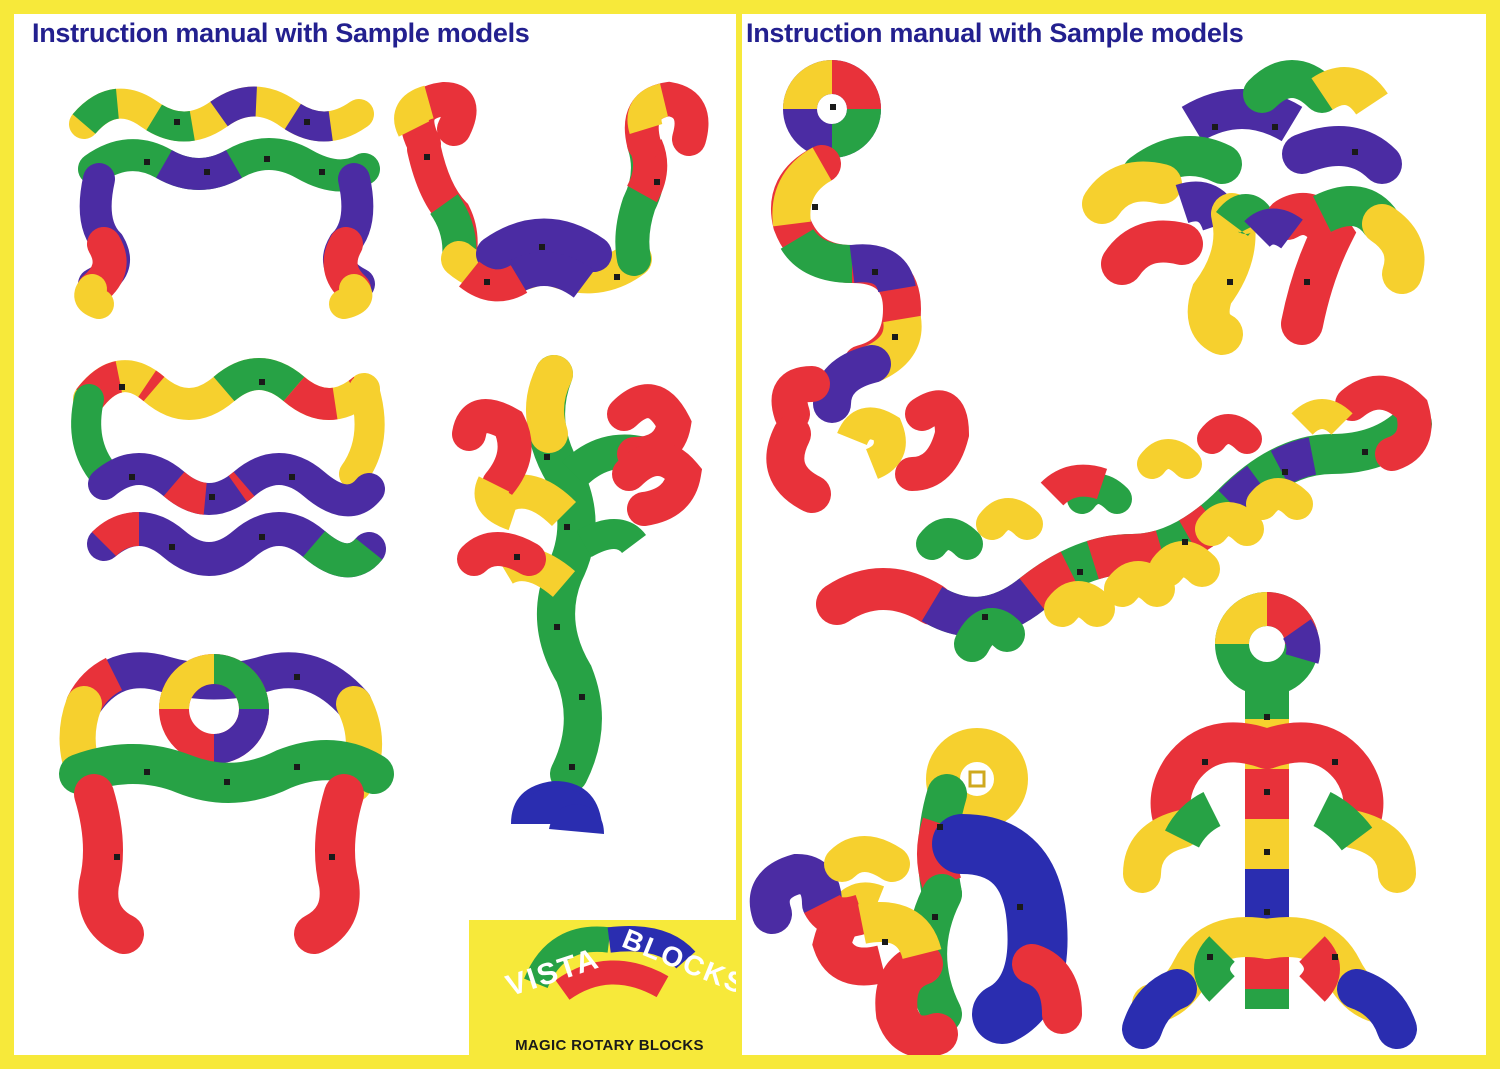 The width and height of the screenshot is (1500, 1069). Describe the element at coordinates (229, 471) in the screenshot. I see `block-model-double-loop` at that location.